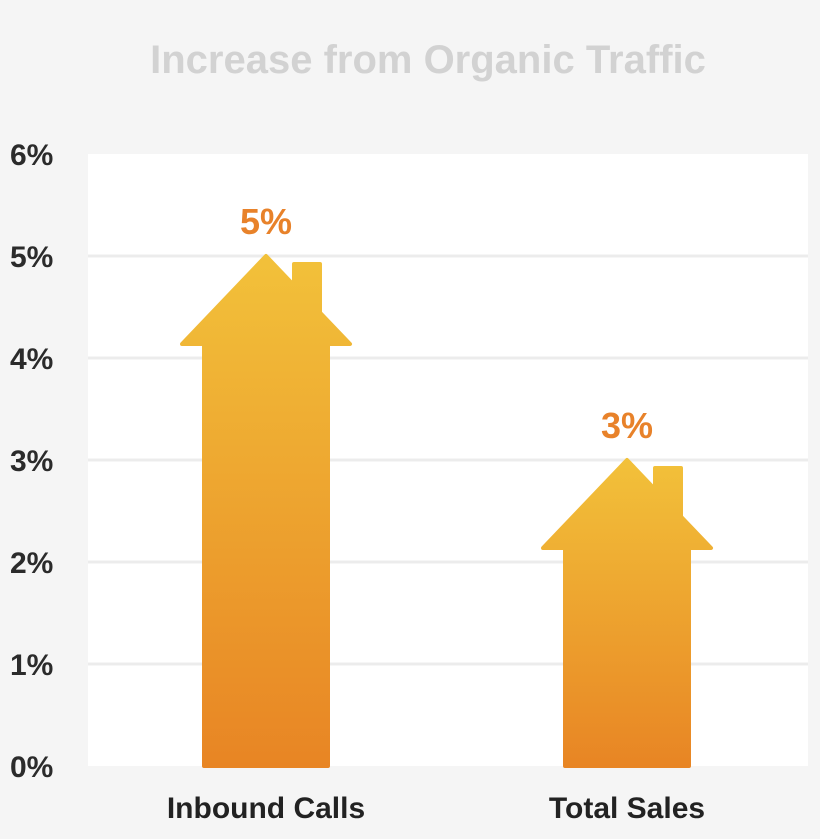 The height and width of the screenshot is (839, 820). I want to click on y-tick-label: 5%, so click(31, 257).